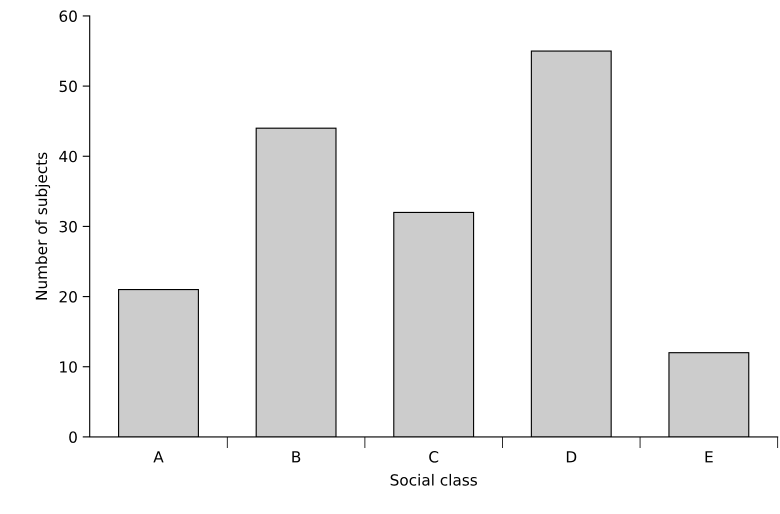  What do you see at coordinates (42, 226) in the screenshot?
I see `y-axis-title: Number of subjects` at bounding box center [42, 226].